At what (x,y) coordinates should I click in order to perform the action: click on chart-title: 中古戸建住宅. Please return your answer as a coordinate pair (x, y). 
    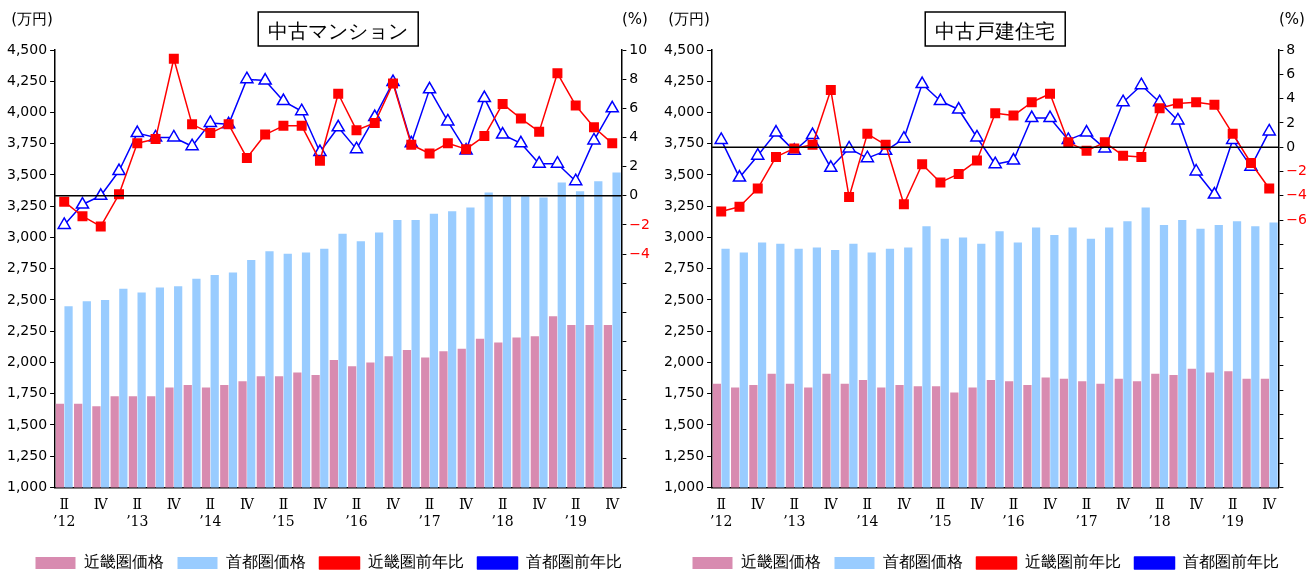
    Looking at the image, I should click on (995, 31).